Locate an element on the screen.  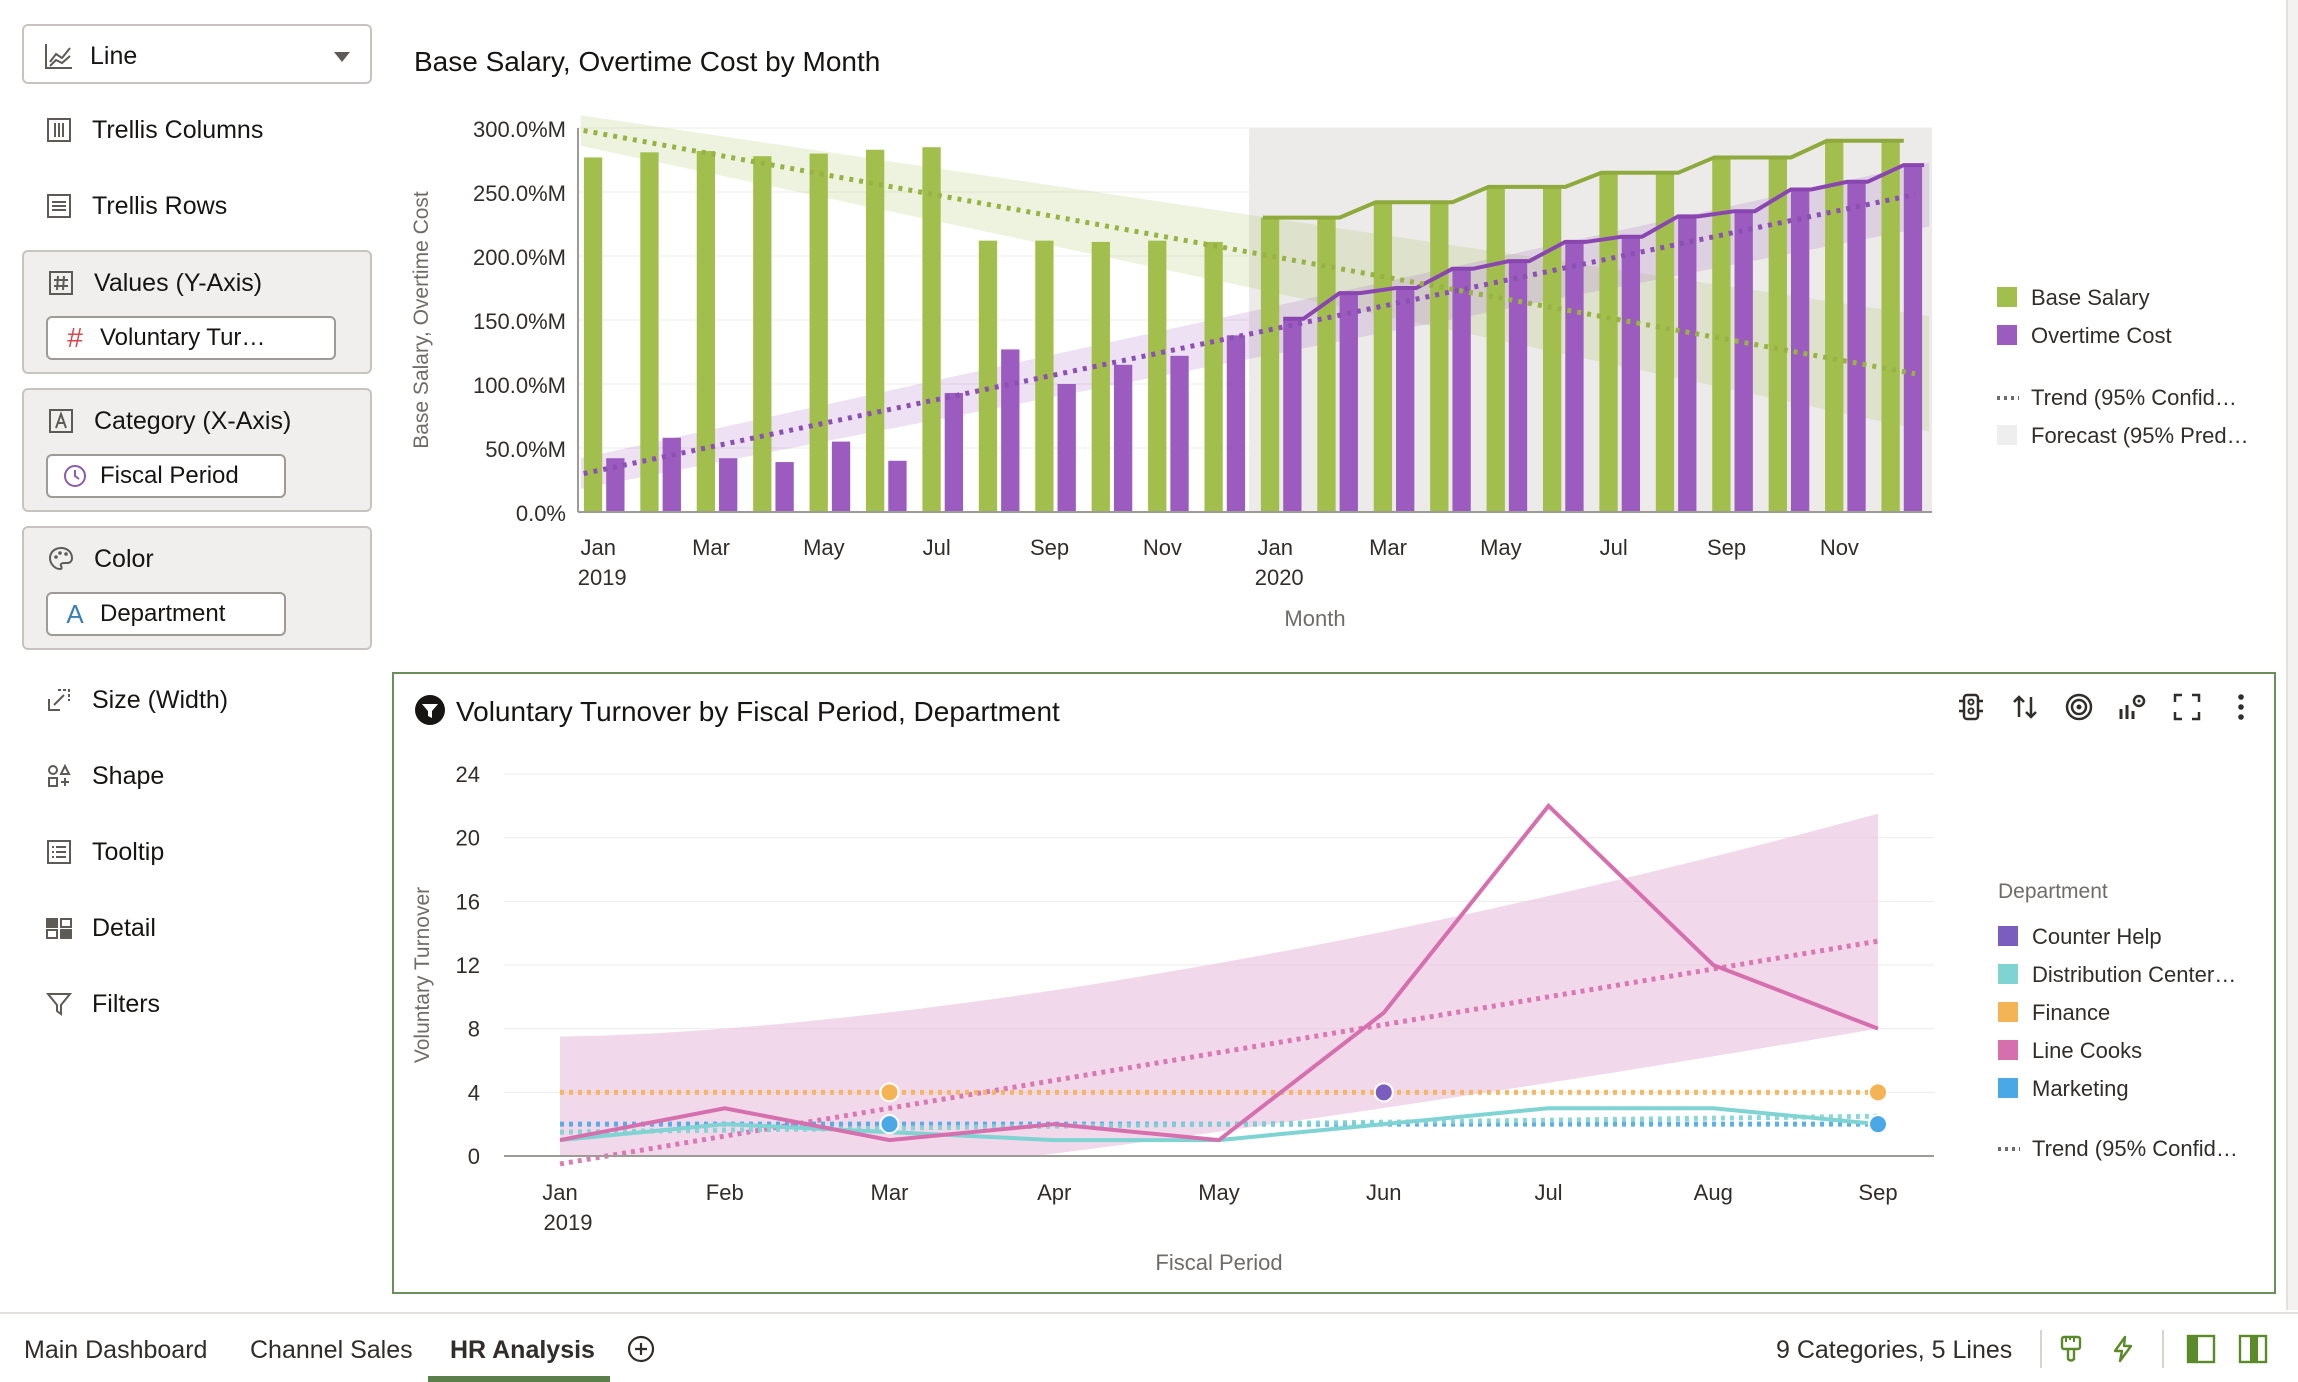
x-tick-label: Sep is located at coordinates (1726, 547).